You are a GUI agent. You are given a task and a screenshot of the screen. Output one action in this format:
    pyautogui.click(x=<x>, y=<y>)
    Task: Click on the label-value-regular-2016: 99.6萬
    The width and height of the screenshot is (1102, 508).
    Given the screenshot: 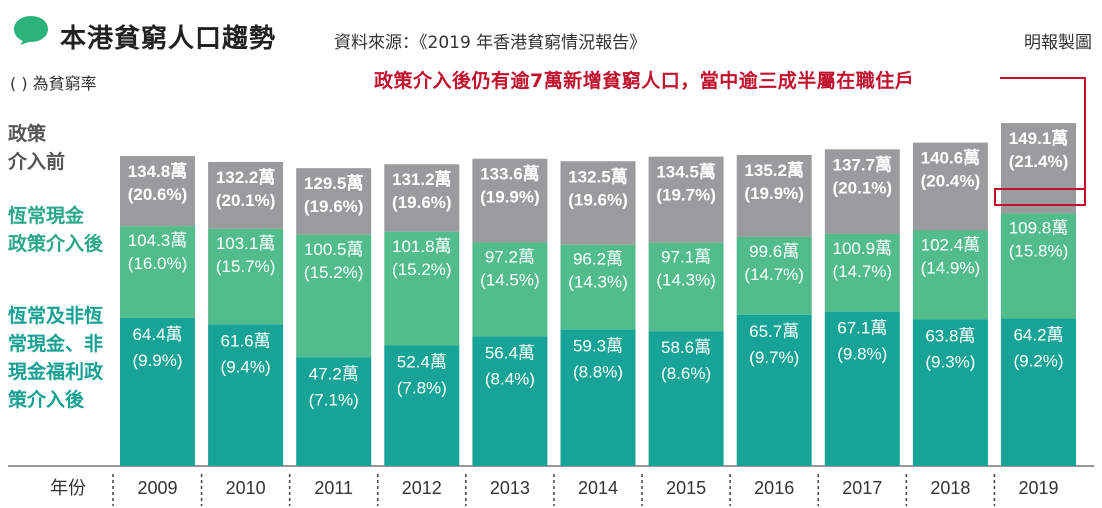 What is the action you would take?
    pyautogui.click(x=774, y=251)
    